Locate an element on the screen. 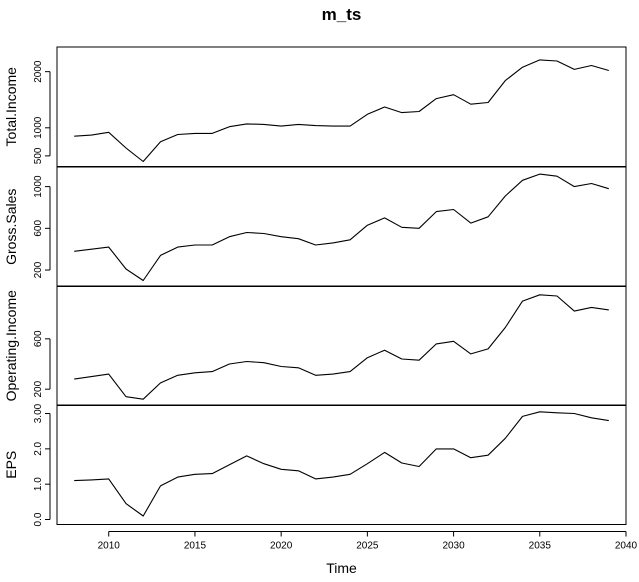 The width and height of the screenshot is (639, 582). y-tick-label: 2.0 is located at coordinates (38, 448).